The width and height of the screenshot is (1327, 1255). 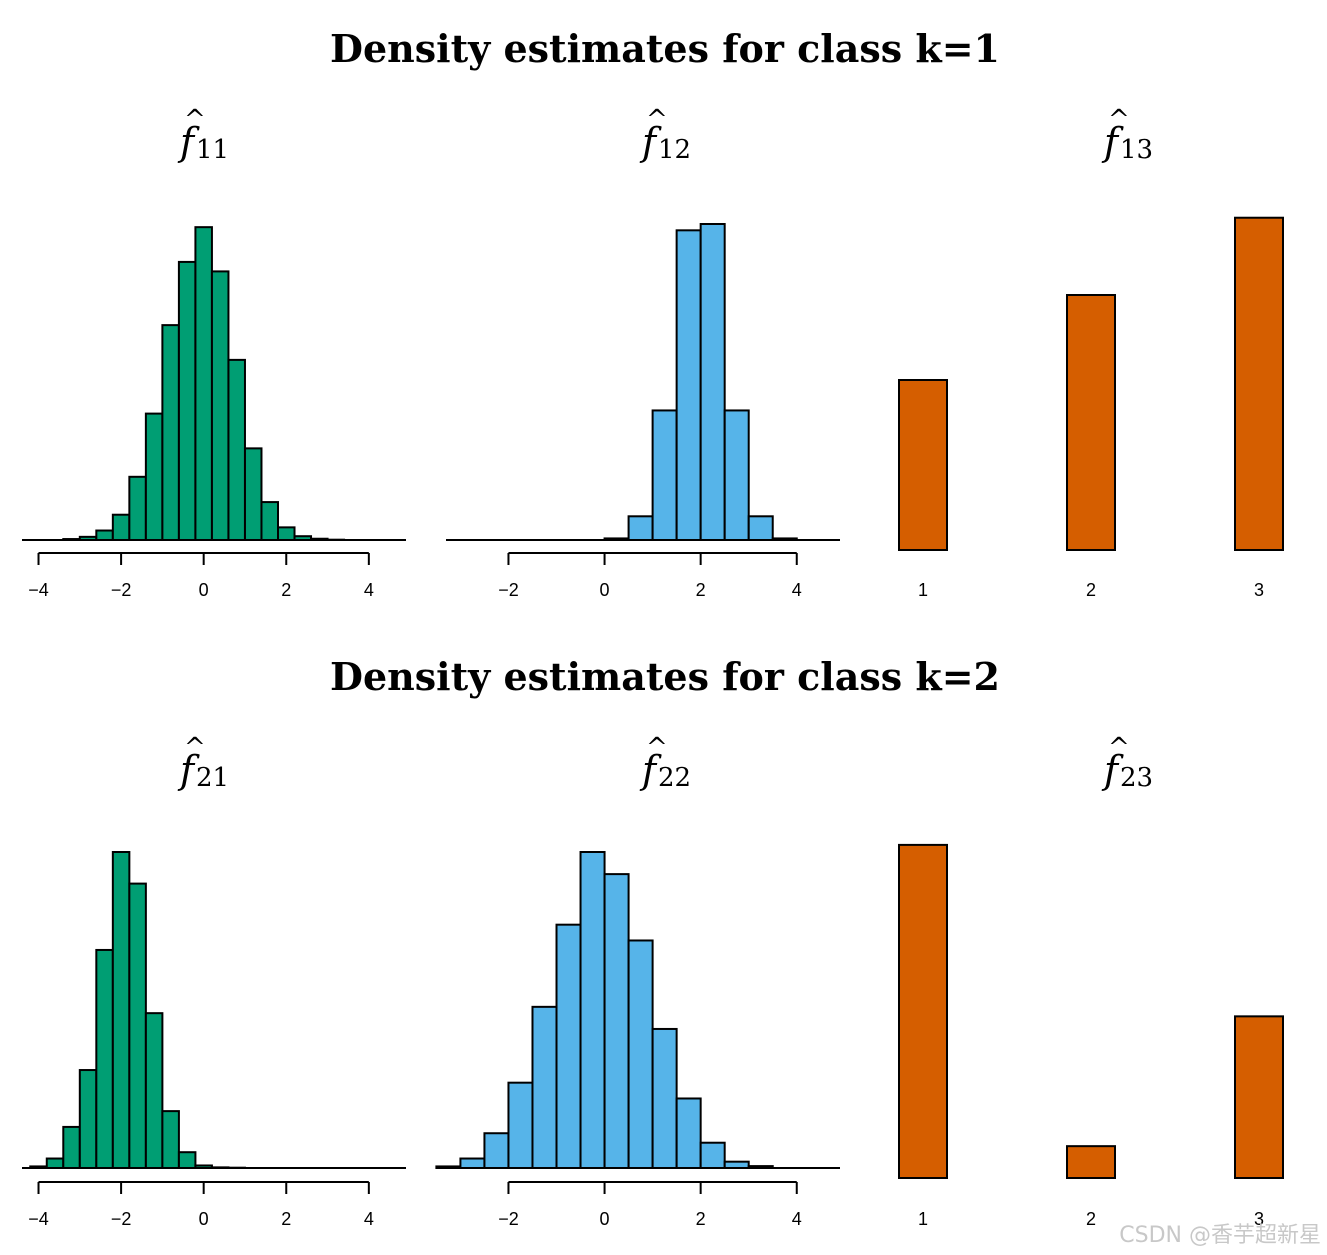 I want to click on svg-text: 13, so click(x=1136, y=150).